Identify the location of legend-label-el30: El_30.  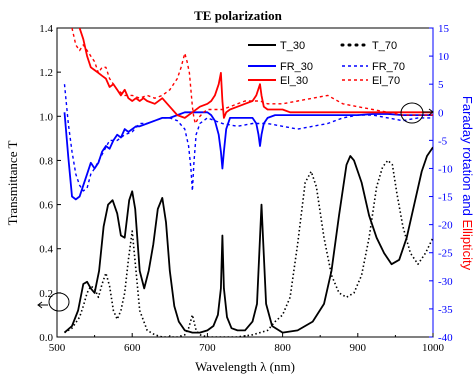
(294, 81).